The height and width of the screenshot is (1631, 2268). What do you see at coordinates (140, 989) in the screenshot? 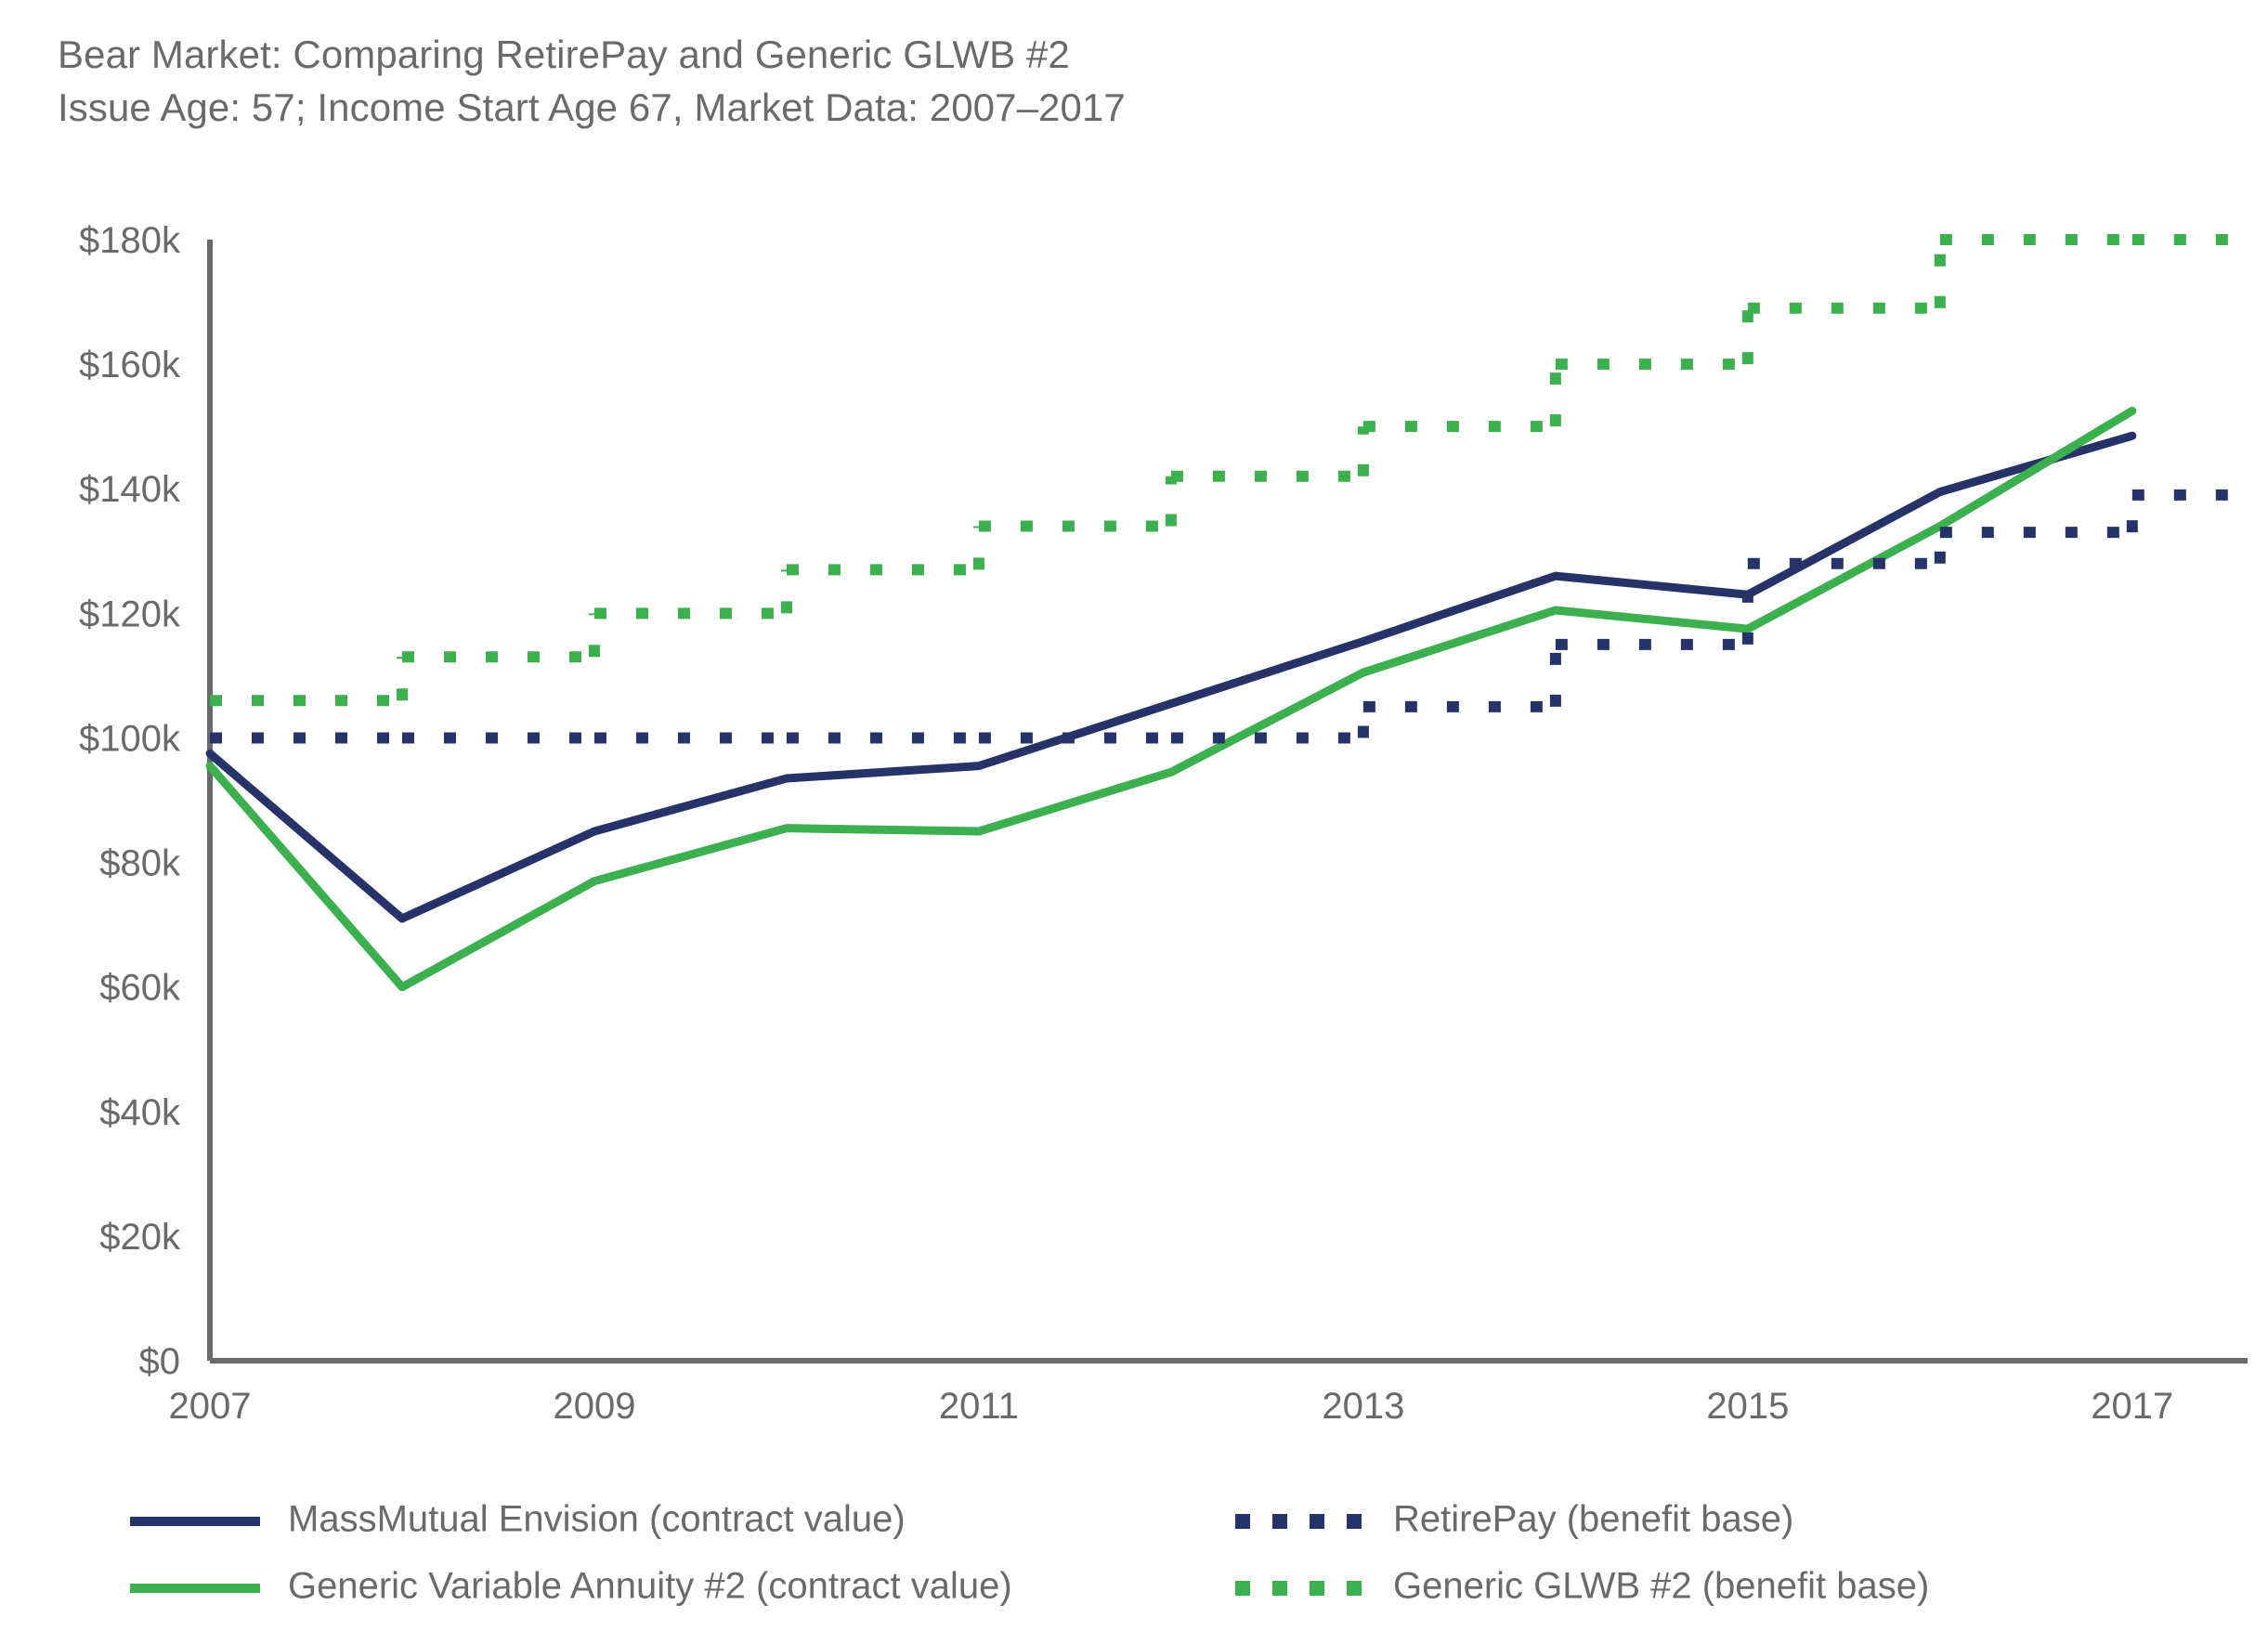
I see `y-axis-tick-label: $60k` at bounding box center [140, 989].